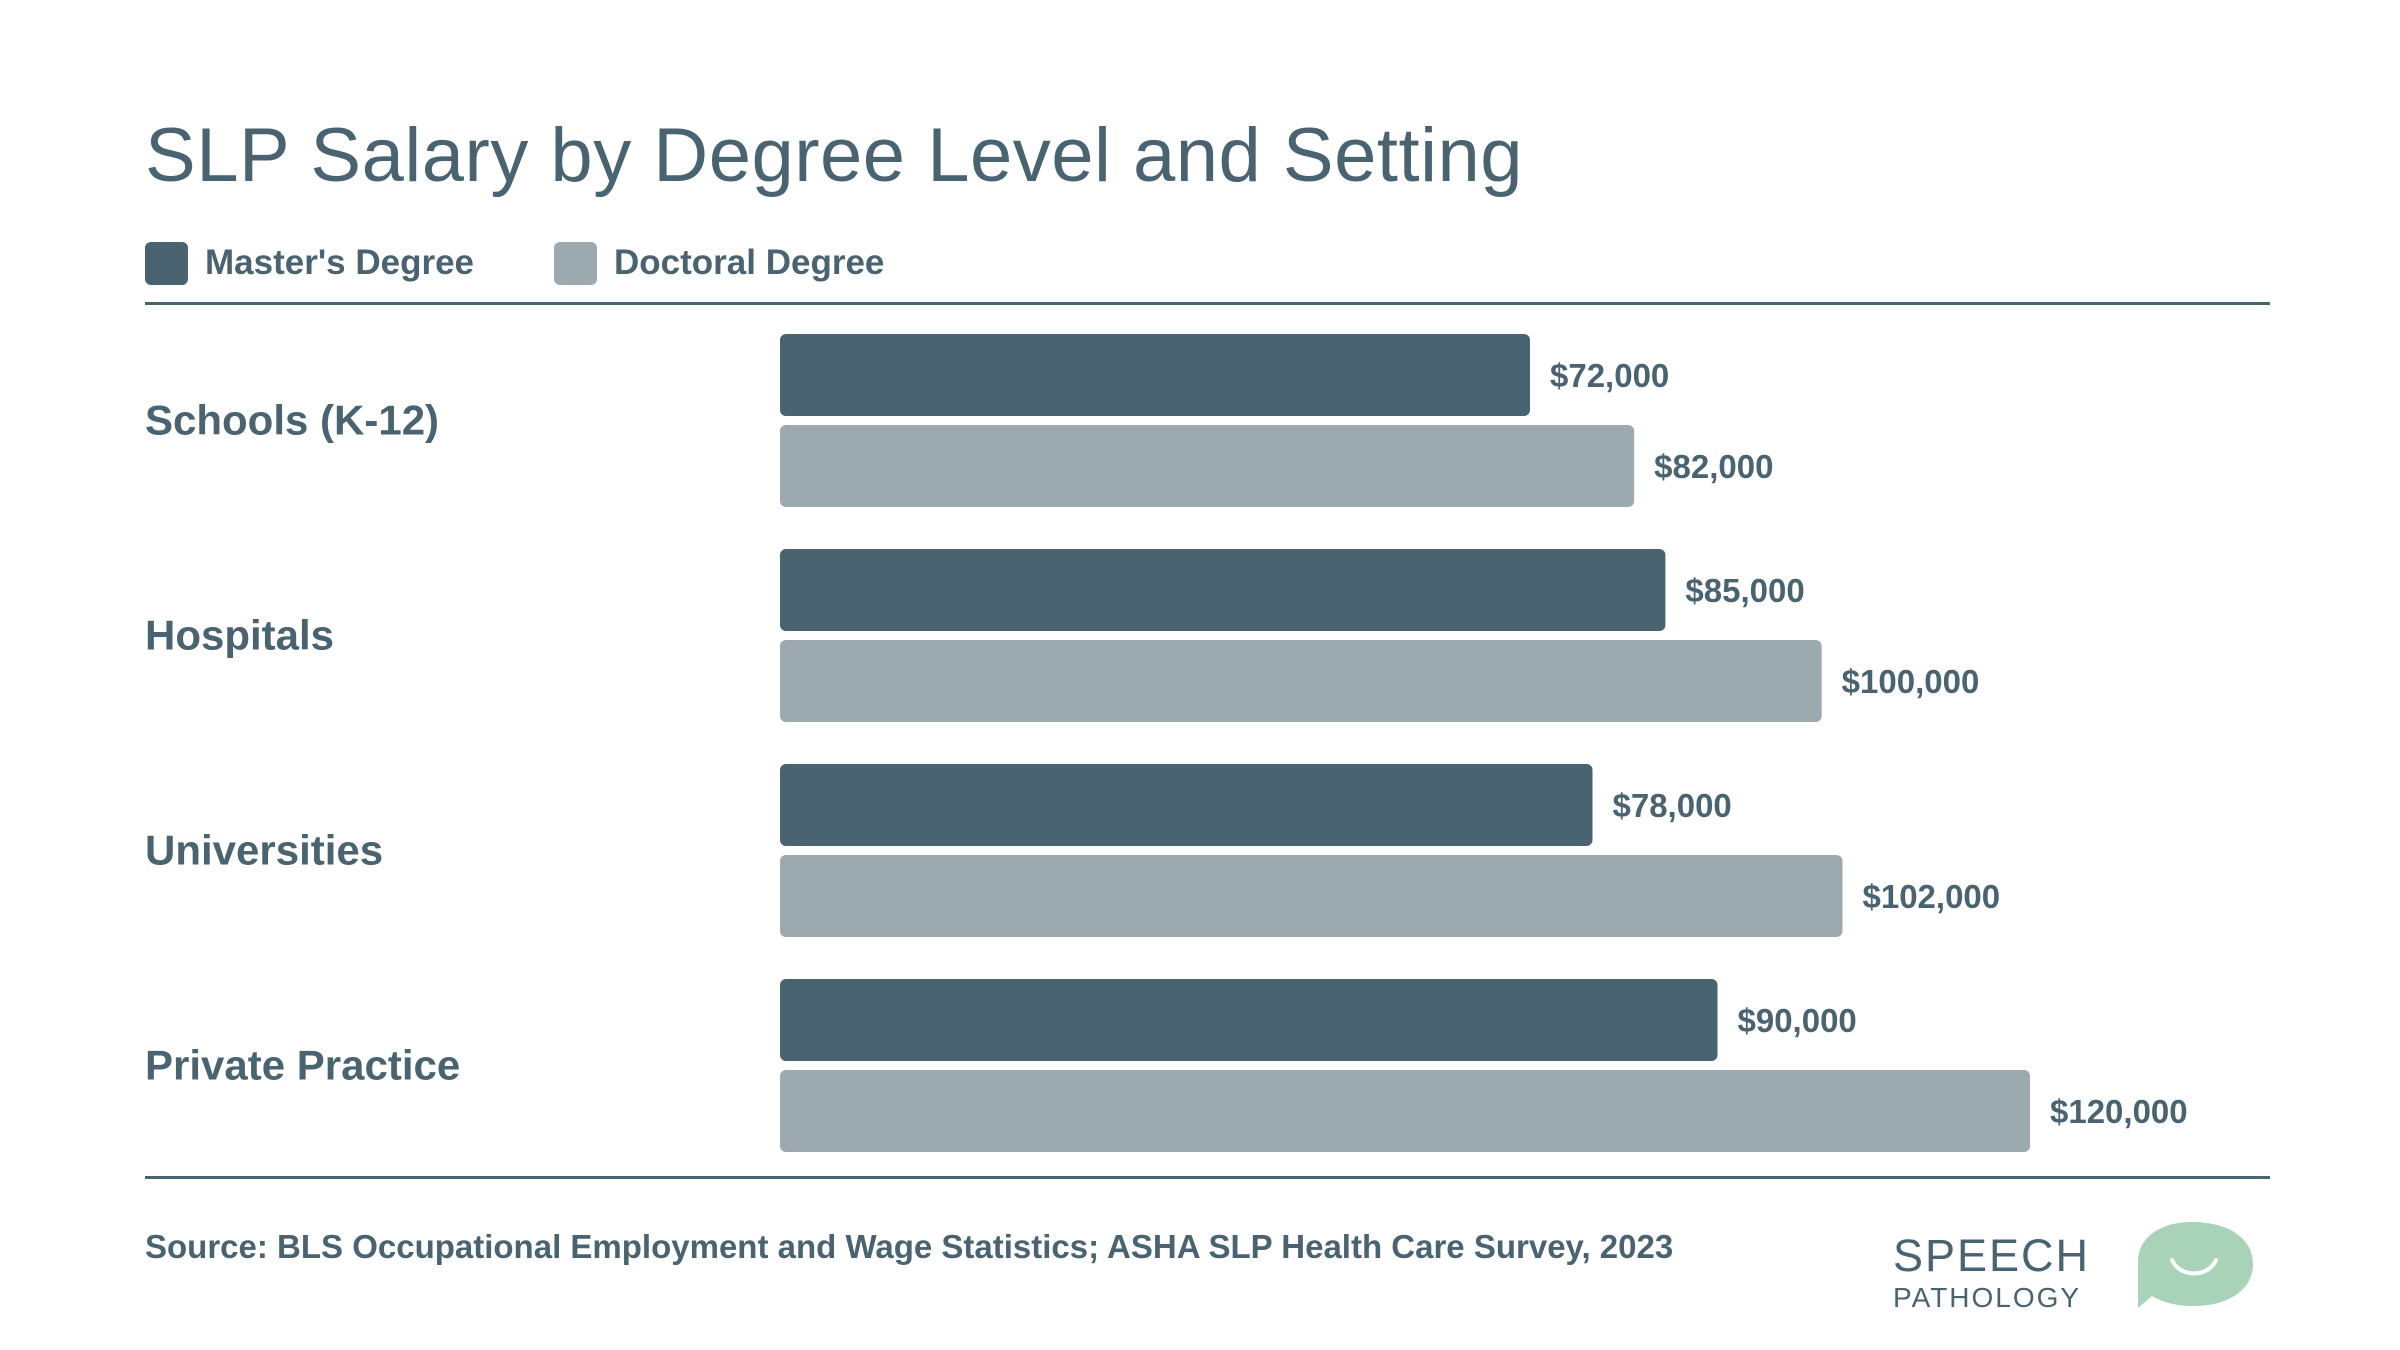 This screenshot has height=1350, width=2400. What do you see at coordinates (340, 262) in the screenshot?
I see `legend-label-masters: Master's Degree` at bounding box center [340, 262].